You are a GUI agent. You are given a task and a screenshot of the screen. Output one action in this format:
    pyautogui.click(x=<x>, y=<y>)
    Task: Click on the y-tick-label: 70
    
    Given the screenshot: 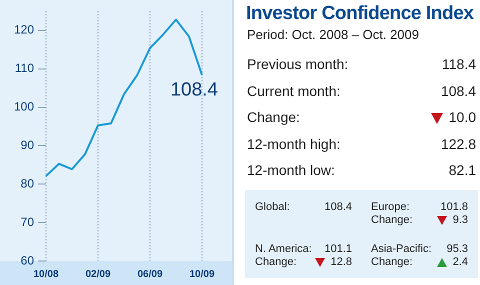 What is the action you would take?
    pyautogui.click(x=27, y=221)
    